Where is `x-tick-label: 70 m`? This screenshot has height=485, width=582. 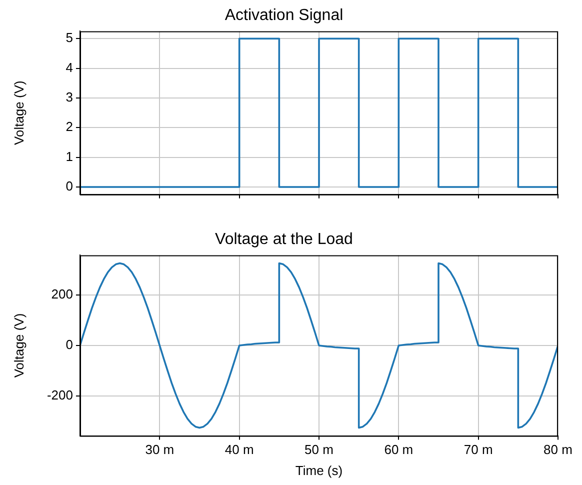 x-tick-label: 70 m is located at coordinates (478, 450).